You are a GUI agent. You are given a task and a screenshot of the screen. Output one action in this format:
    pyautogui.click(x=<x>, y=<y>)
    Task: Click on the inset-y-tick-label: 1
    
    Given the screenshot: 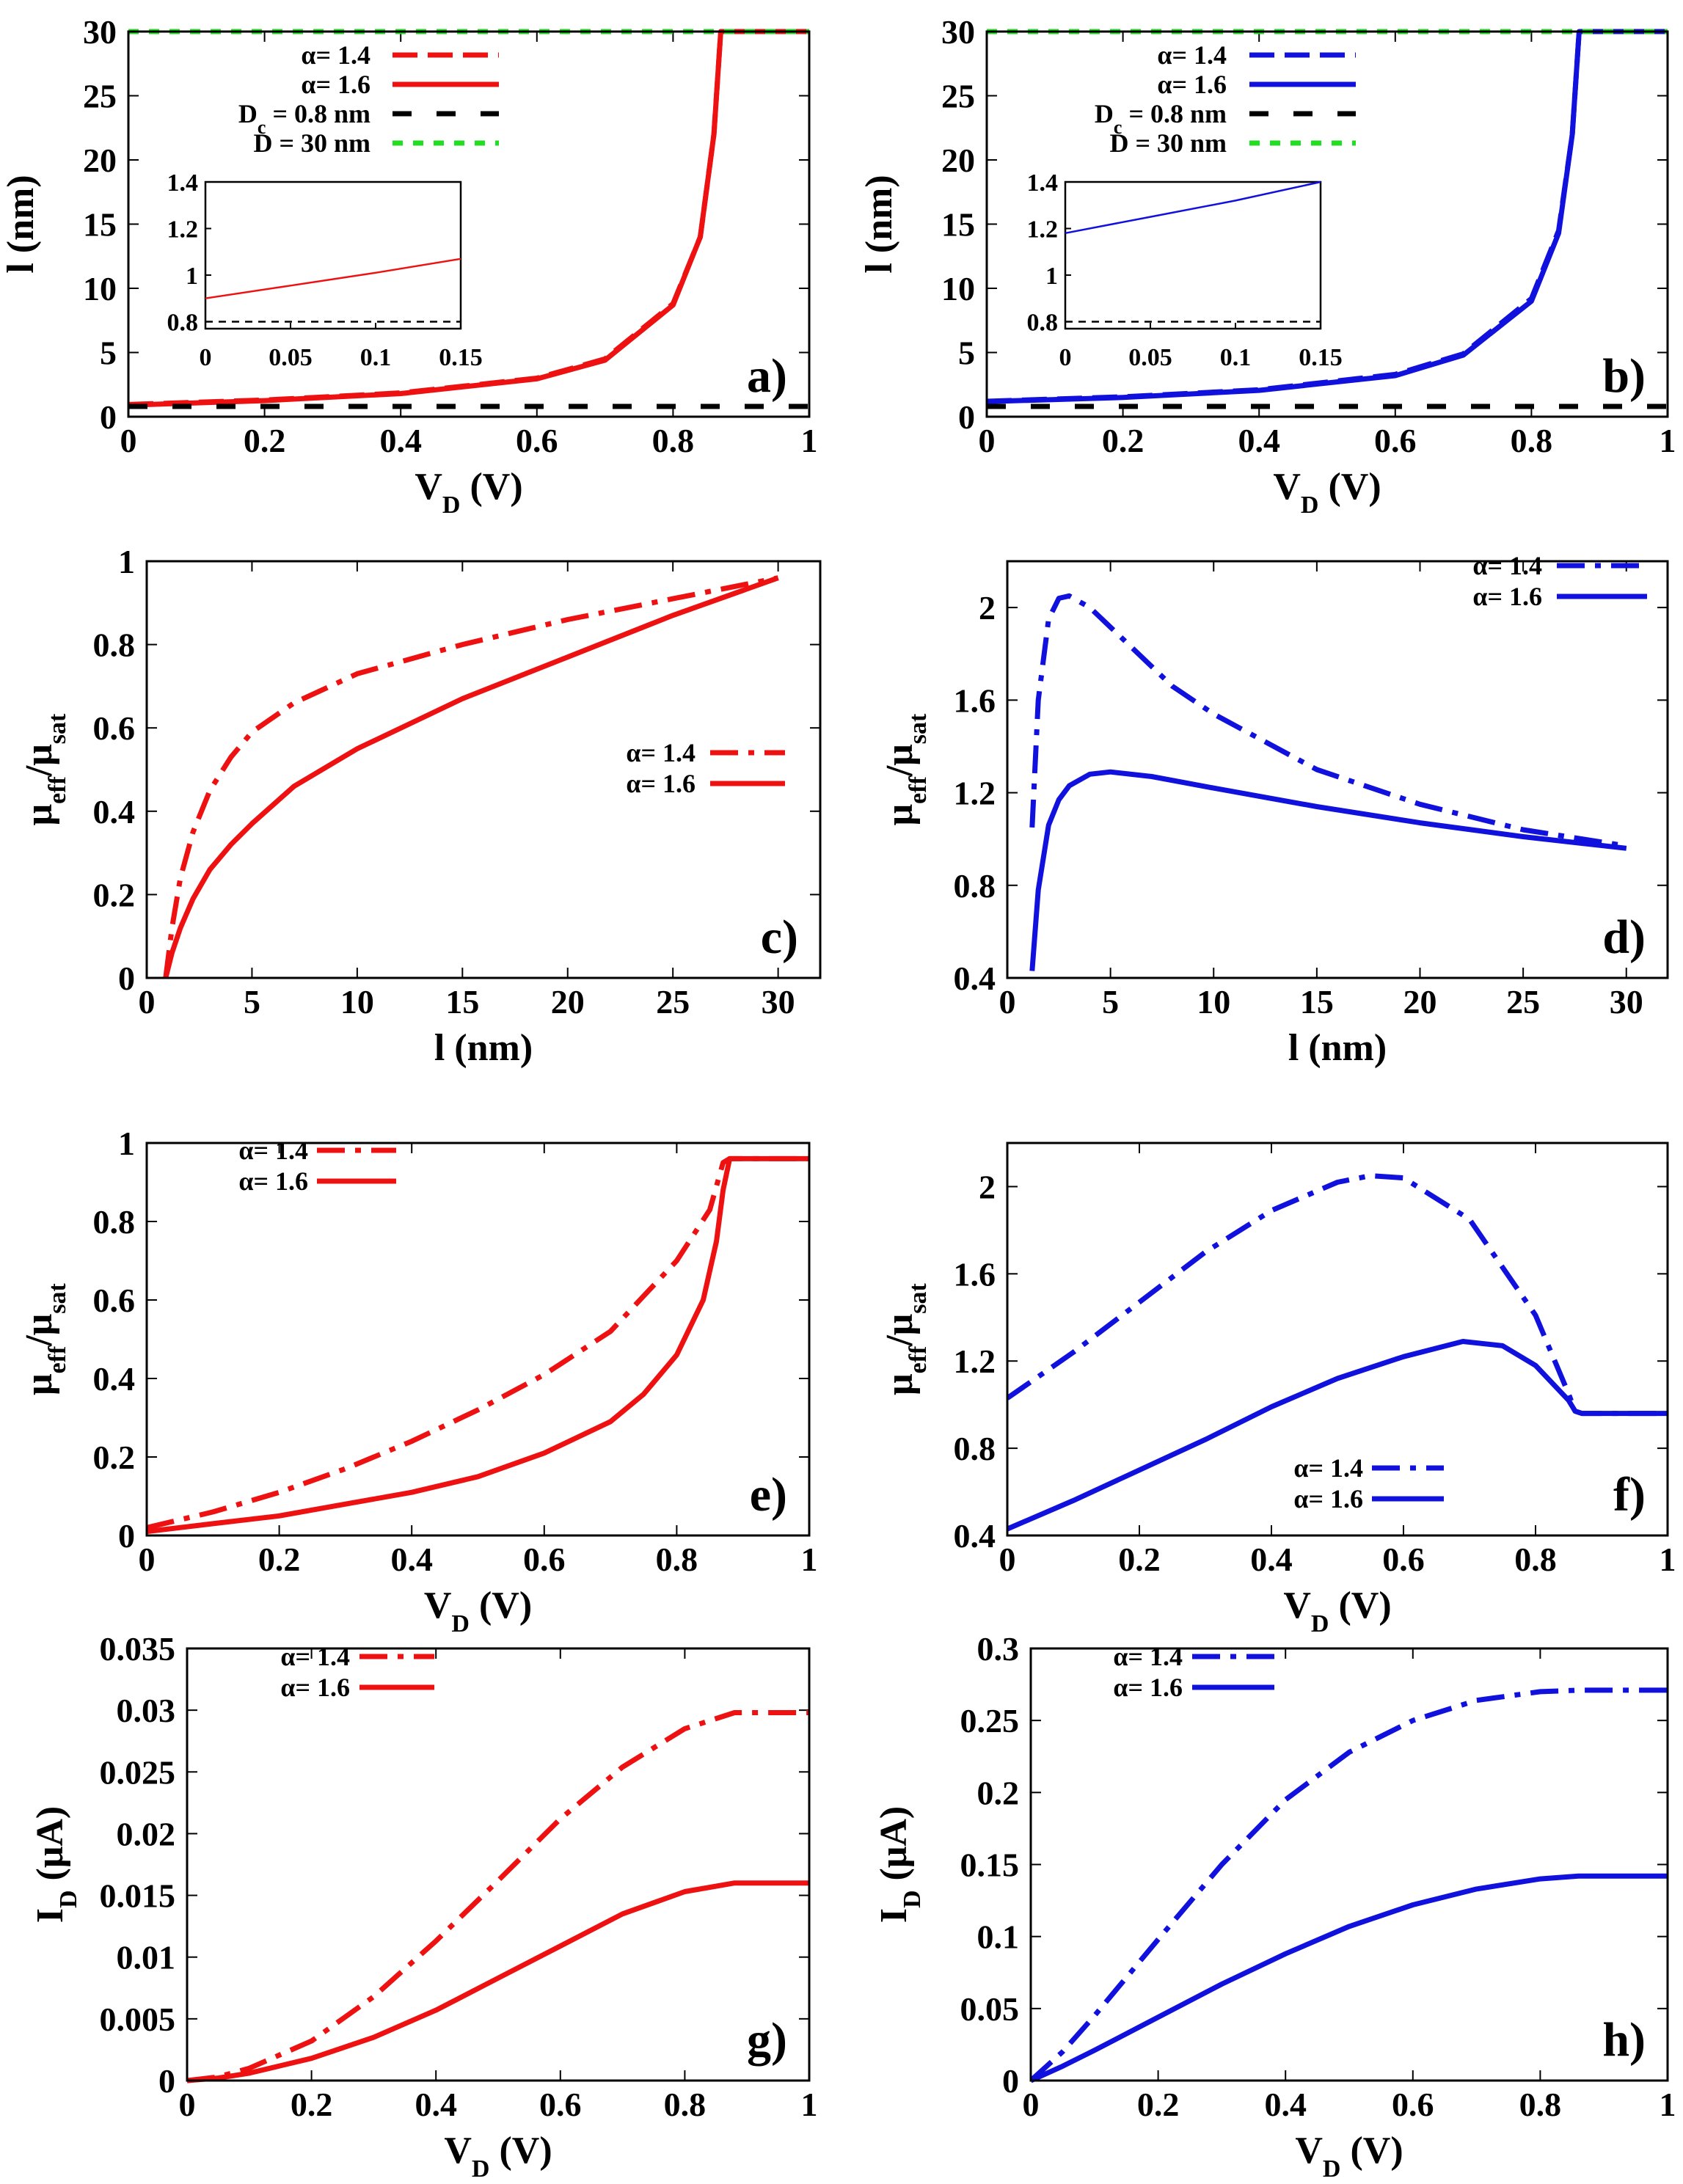 What is the action you would take?
    pyautogui.click(x=1051, y=277)
    